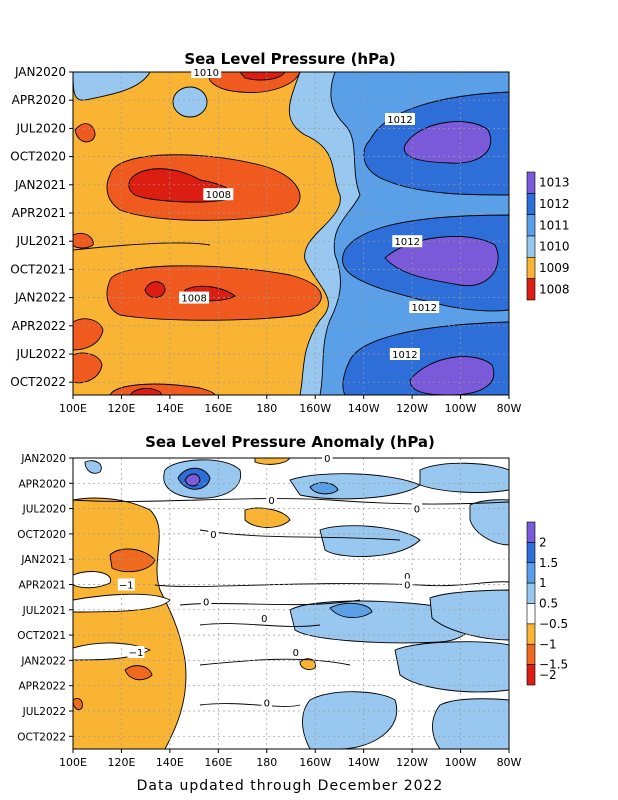 This screenshot has height=800, width=618. Describe the element at coordinates (44, 510) in the screenshot. I see `y-tick-label: JUL2020` at that location.